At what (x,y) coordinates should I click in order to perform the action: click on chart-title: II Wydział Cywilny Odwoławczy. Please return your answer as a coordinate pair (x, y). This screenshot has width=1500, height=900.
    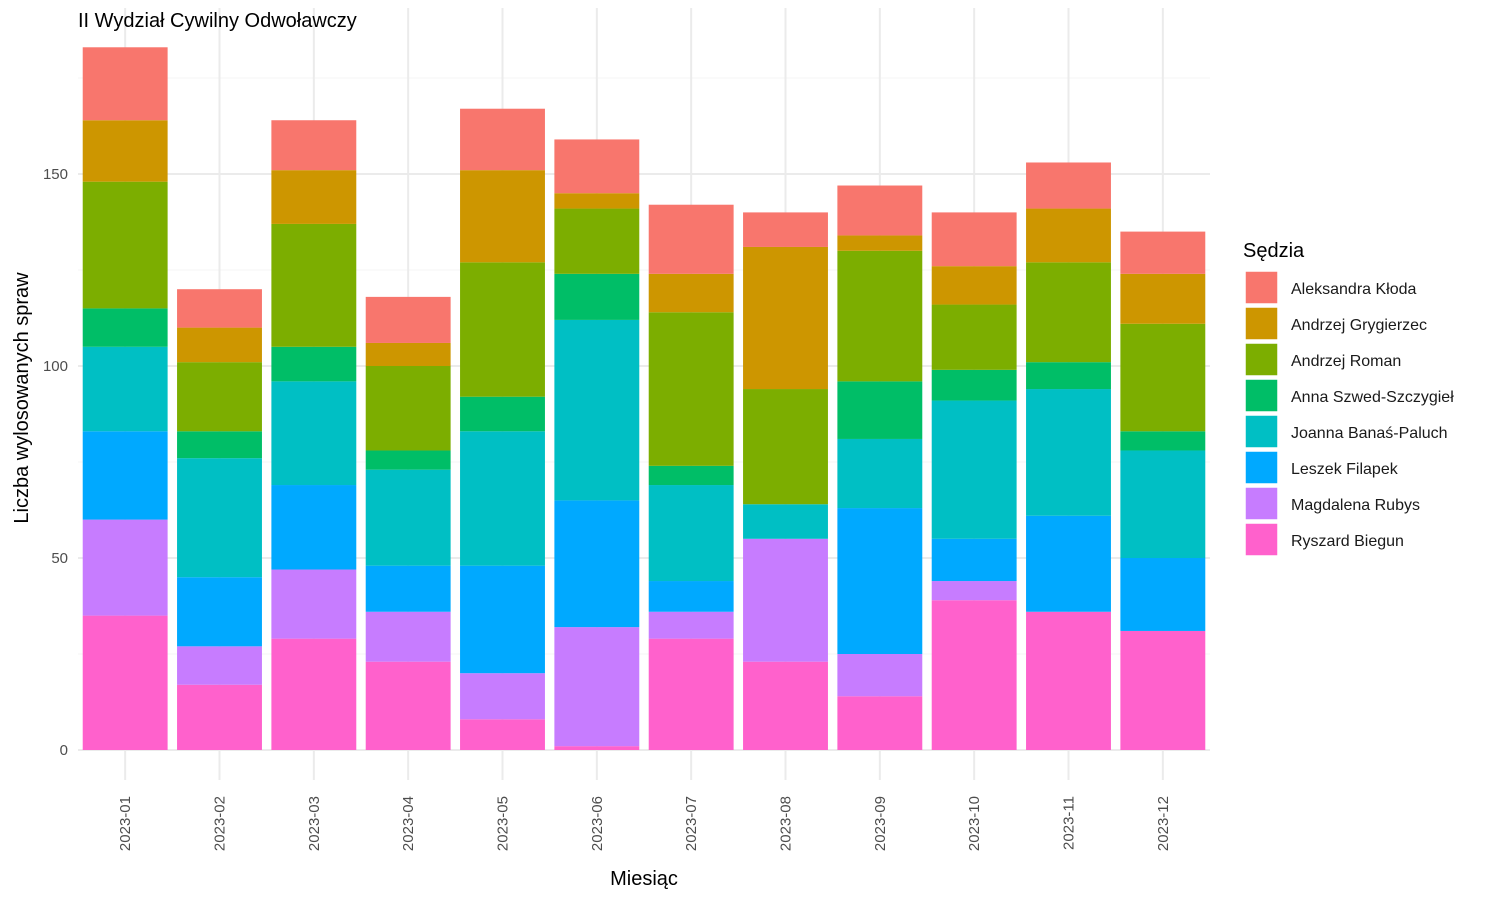
    Looking at the image, I should click on (217, 21).